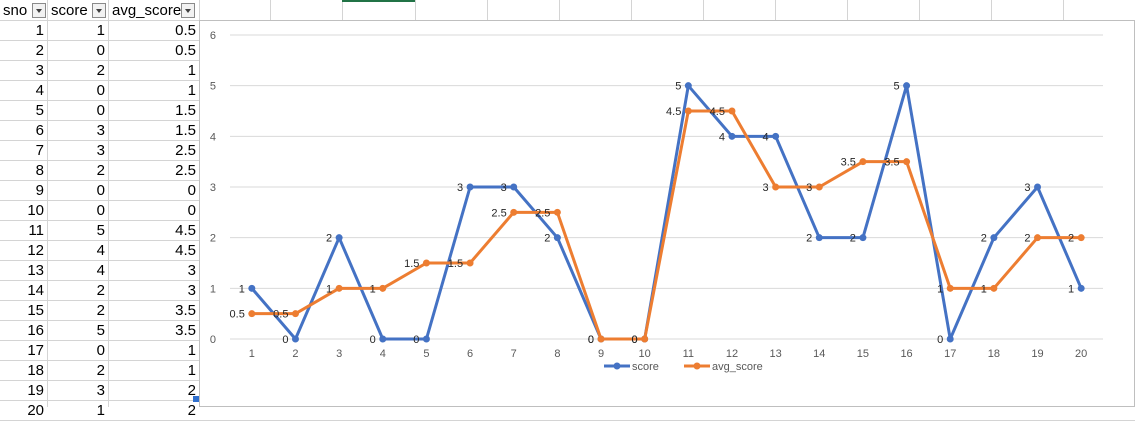 This screenshot has height=421, width=1135. What do you see at coordinates (35, 210) in the screenshot?
I see `table-cell: 10` at bounding box center [35, 210].